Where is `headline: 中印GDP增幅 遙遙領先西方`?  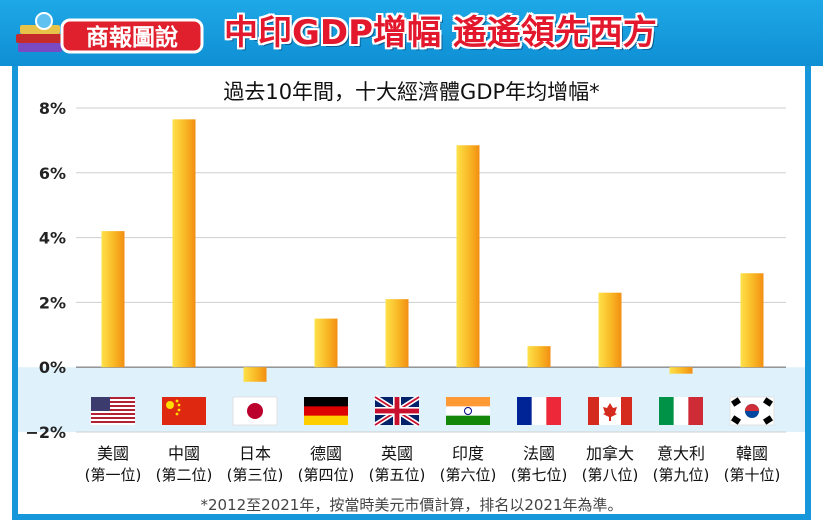 headline: 中印GDP增幅 遙遙領先西方 is located at coordinates (440, 33).